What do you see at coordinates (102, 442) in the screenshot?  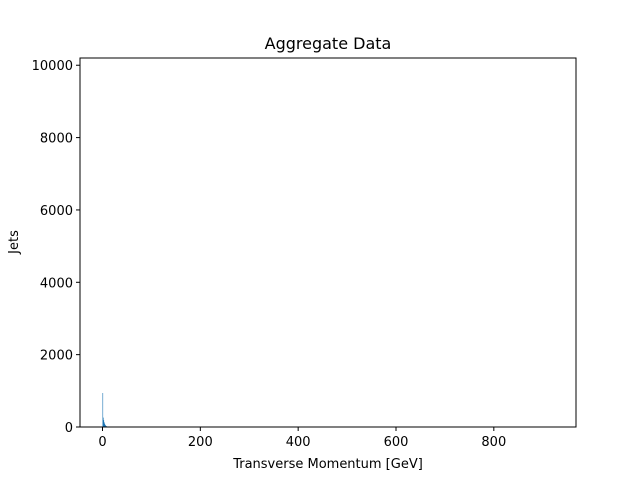 I see `x-tick-label-0: 0` at bounding box center [102, 442].